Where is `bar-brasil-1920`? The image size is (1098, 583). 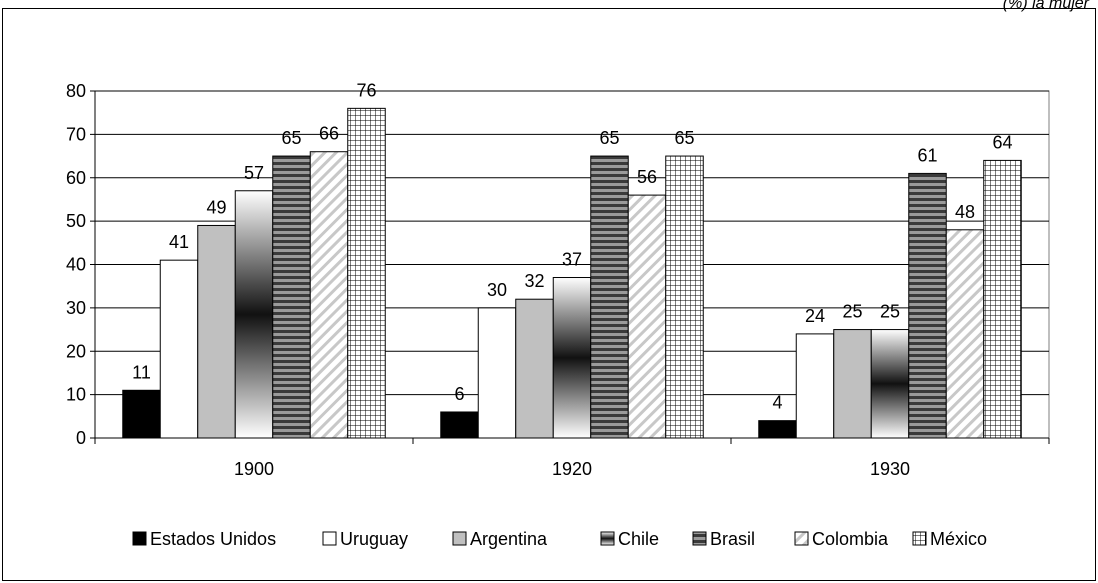
bar-brasil-1920 is located at coordinates (609, 297).